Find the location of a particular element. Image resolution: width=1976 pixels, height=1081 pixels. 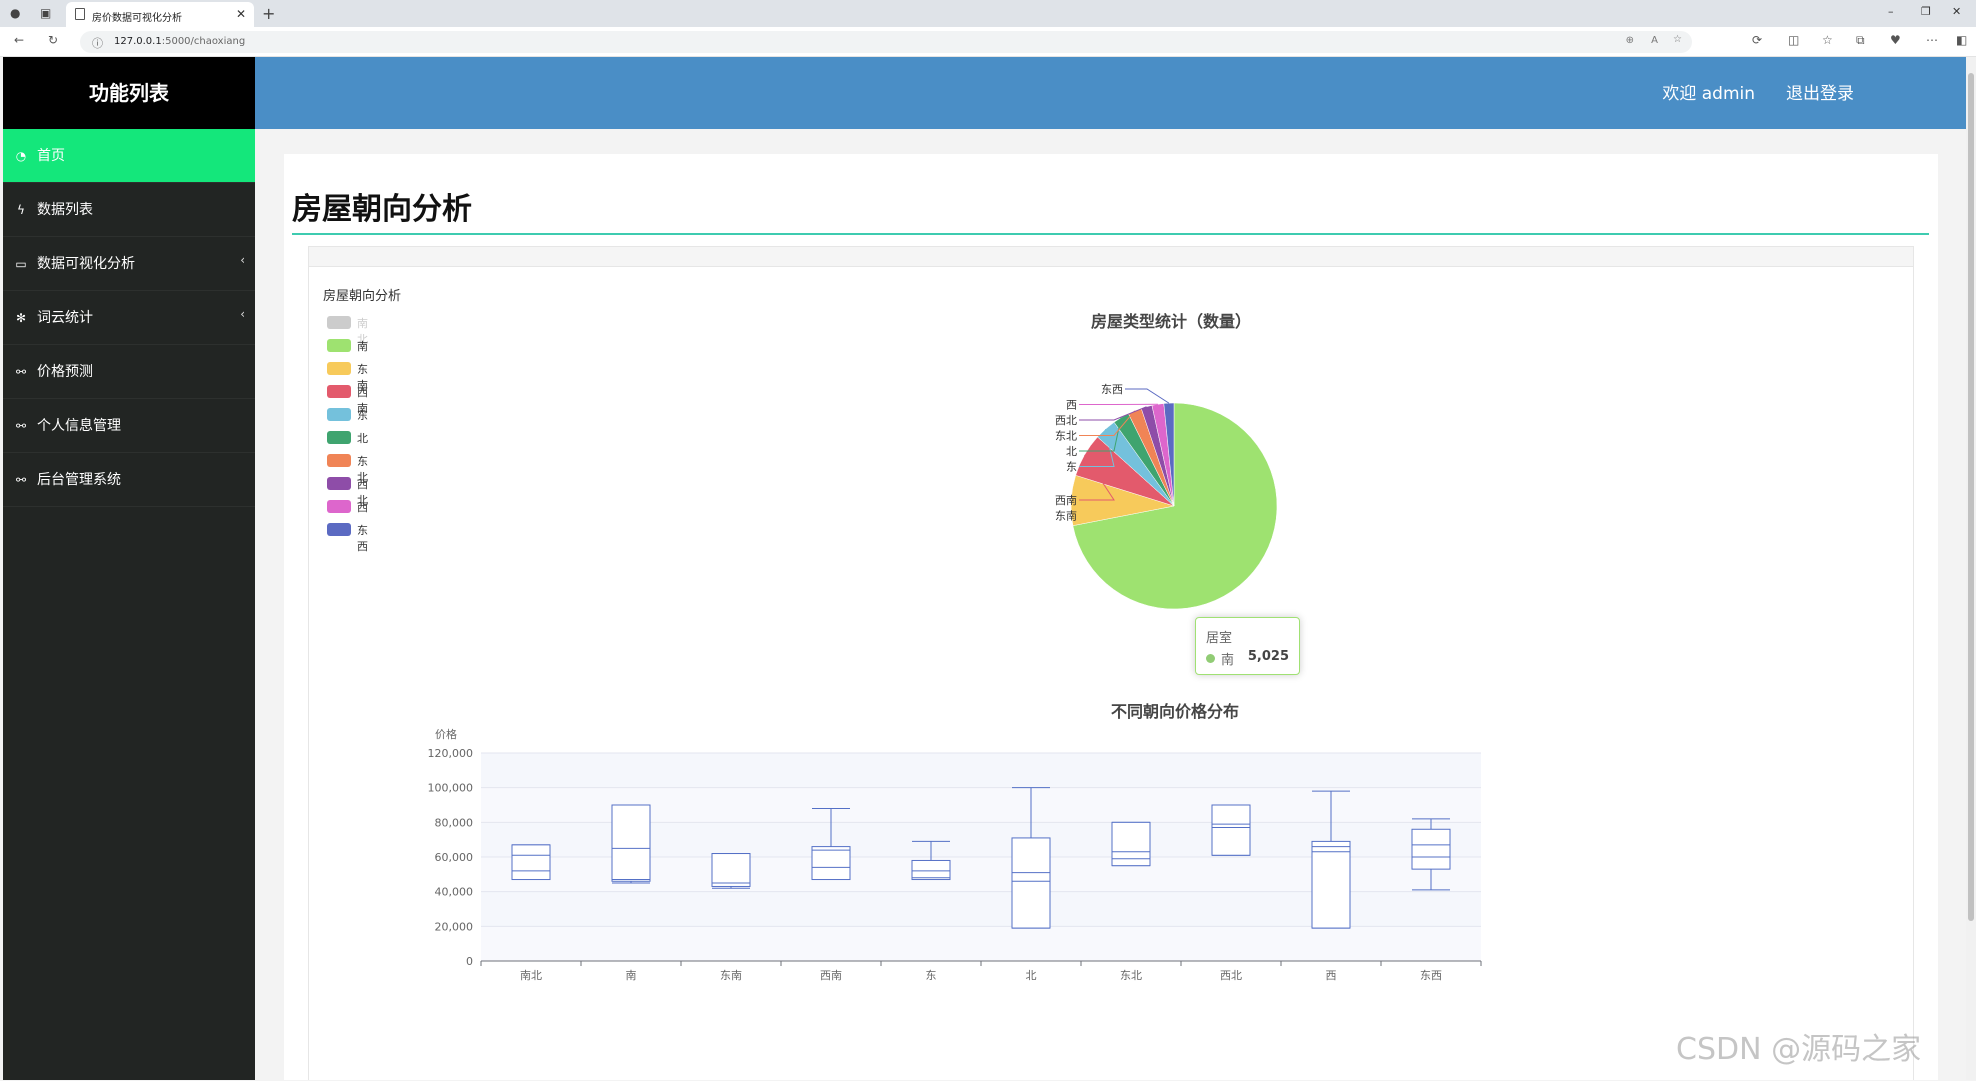

y-tick-label: 40,000 is located at coordinates (454, 892).